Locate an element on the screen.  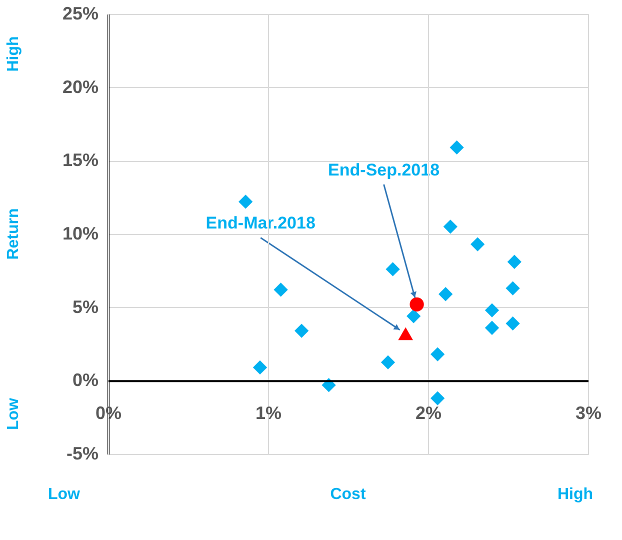
x-tick-label: 1% is located at coordinates (268, 413).